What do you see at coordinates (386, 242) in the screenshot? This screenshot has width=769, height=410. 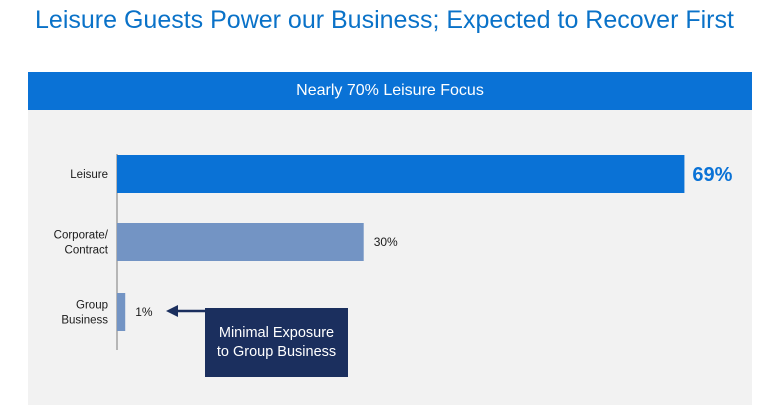 I see `value-label: 30%` at bounding box center [386, 242].